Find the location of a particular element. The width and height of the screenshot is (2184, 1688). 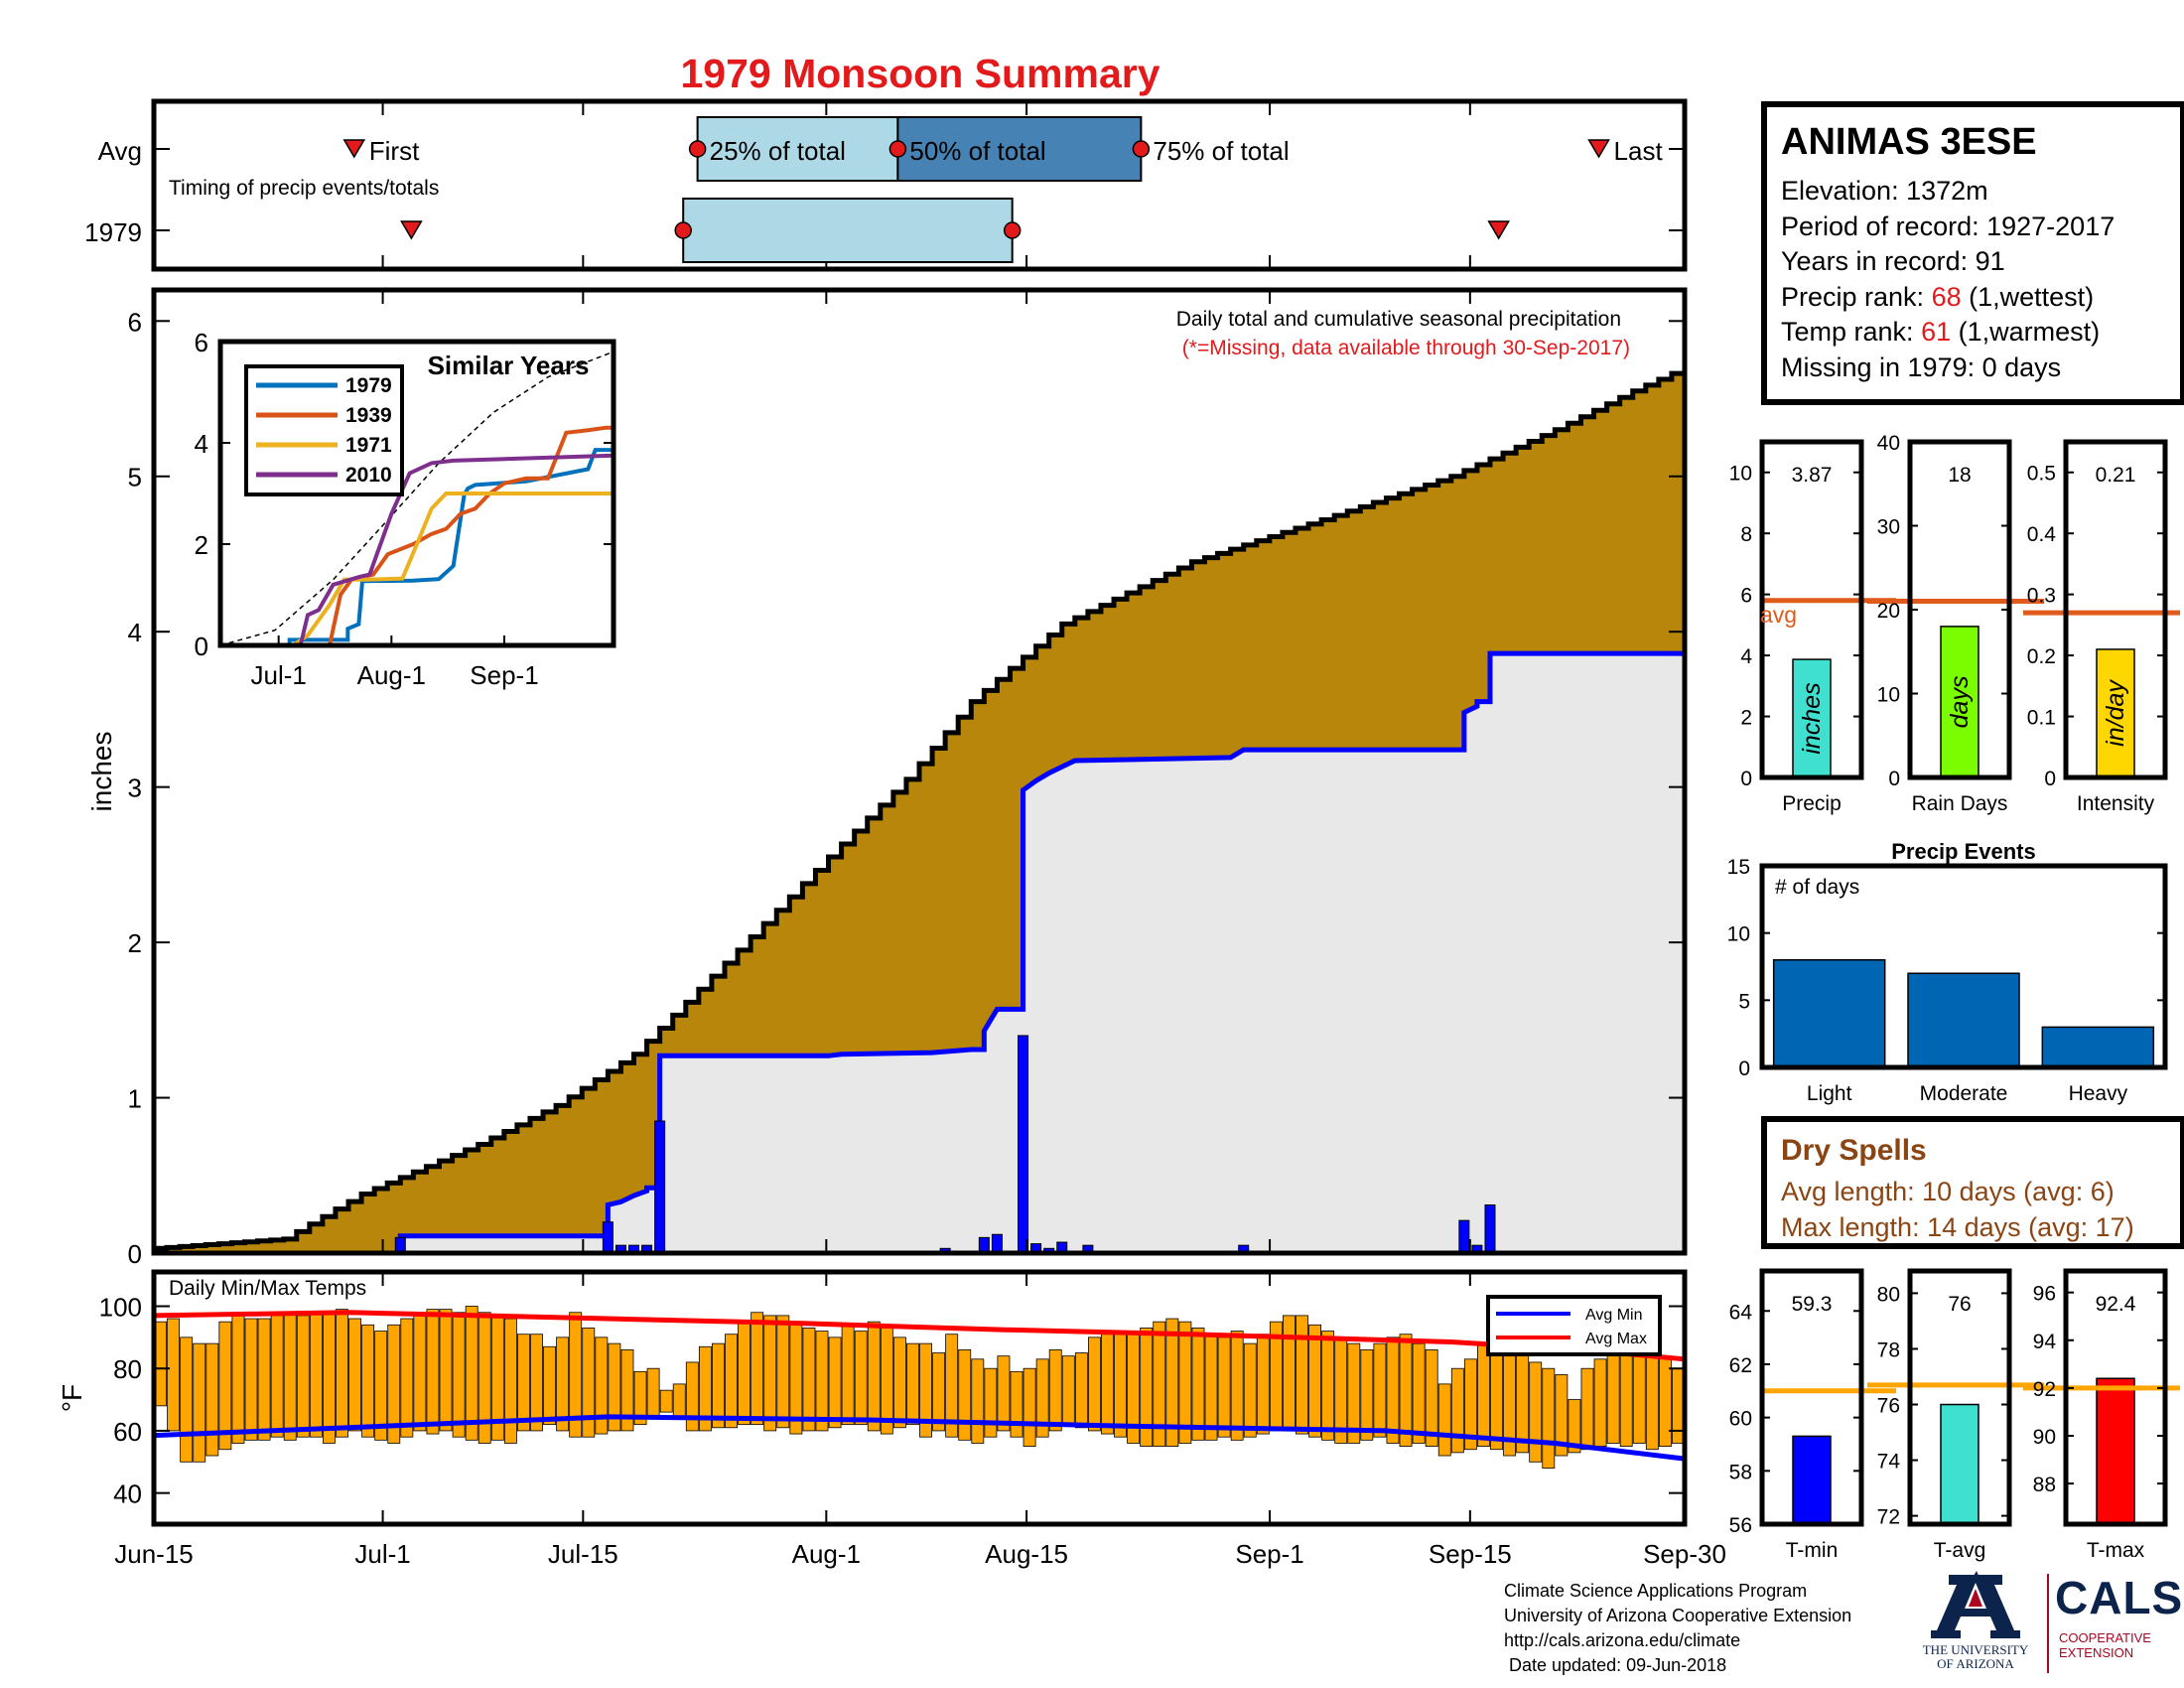

events-y-tick-label: 0 is located at coordinates (1744, 1068).